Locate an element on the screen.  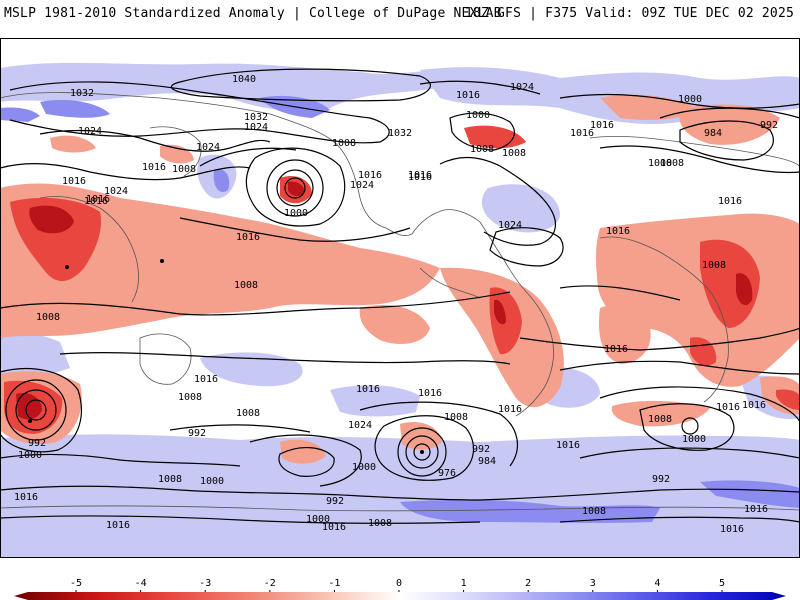
isobar-label: 1040 is located at coordinates (244, 79).